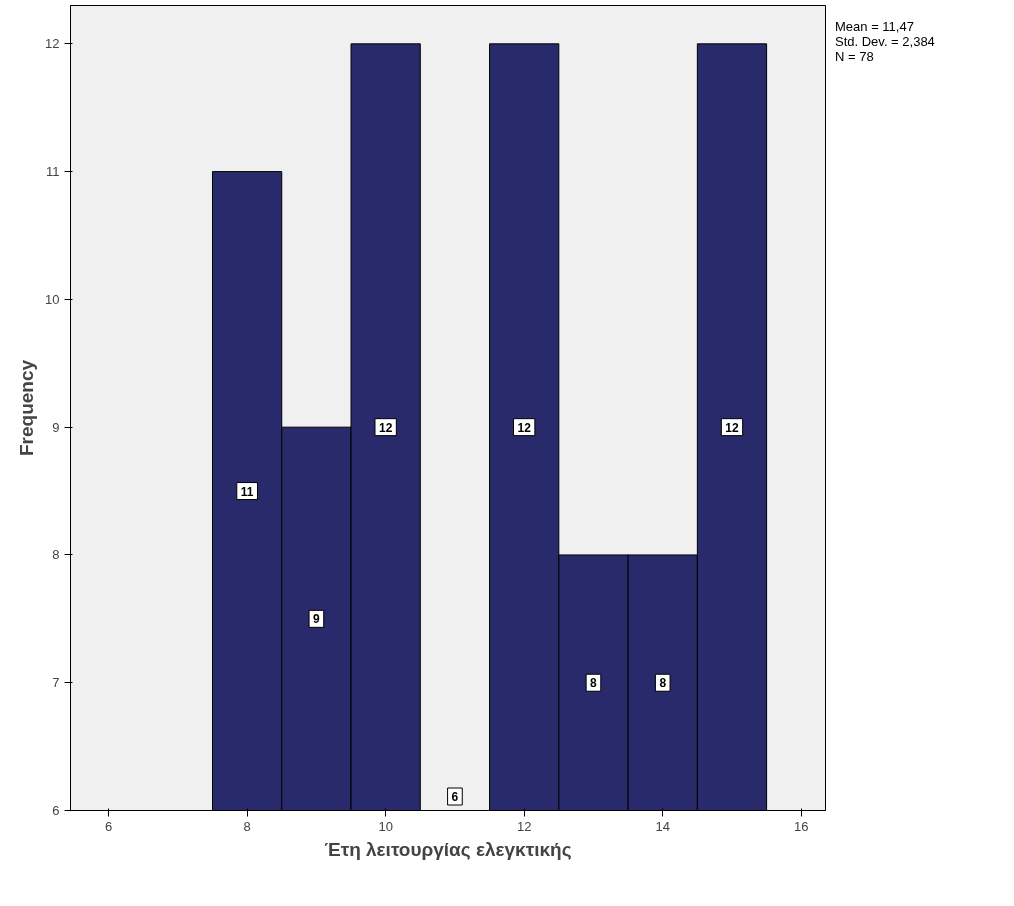 This screenshot has width=1014, height=906. What do you see at coordinates (524, 826) in the screenshot?
I see `x-tick-label: 12` at bounding box center [524, 826].